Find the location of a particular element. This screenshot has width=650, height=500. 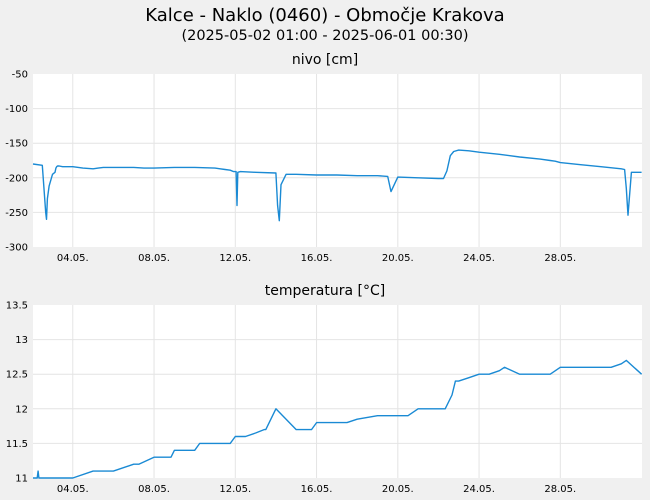

level-y-tick-label: -50 is located at coordinates (20, 75).